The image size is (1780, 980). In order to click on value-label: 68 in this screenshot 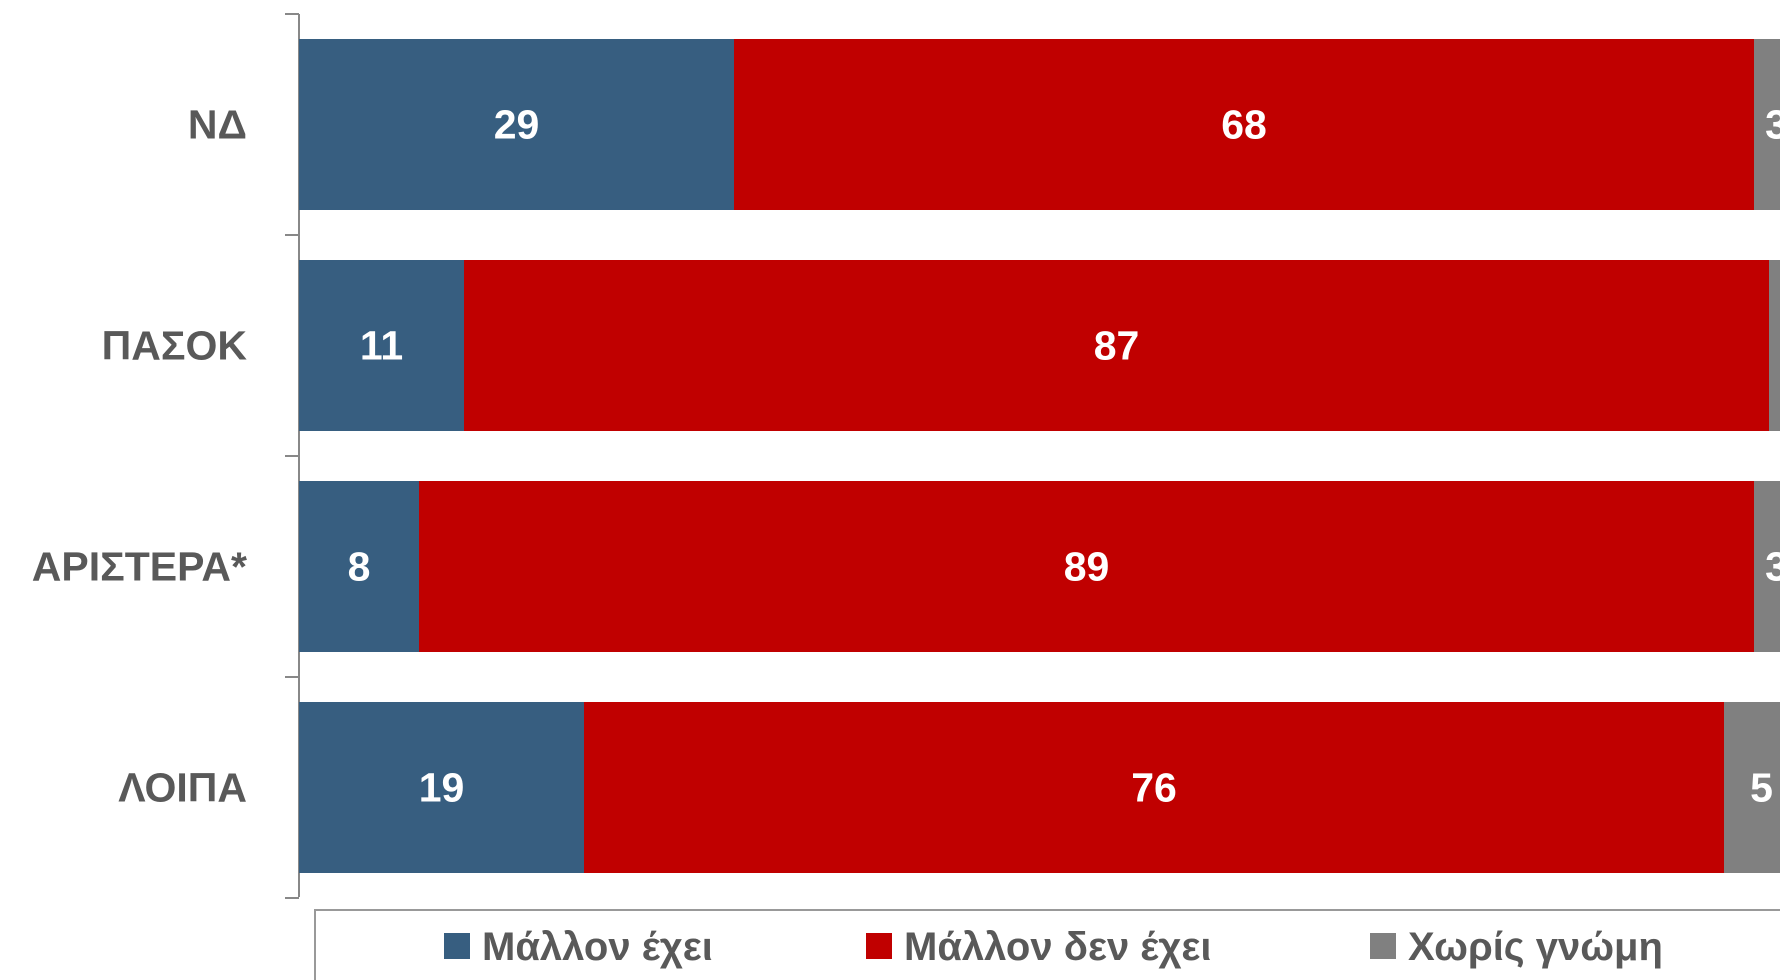, I will do `click(1244, 125)`.